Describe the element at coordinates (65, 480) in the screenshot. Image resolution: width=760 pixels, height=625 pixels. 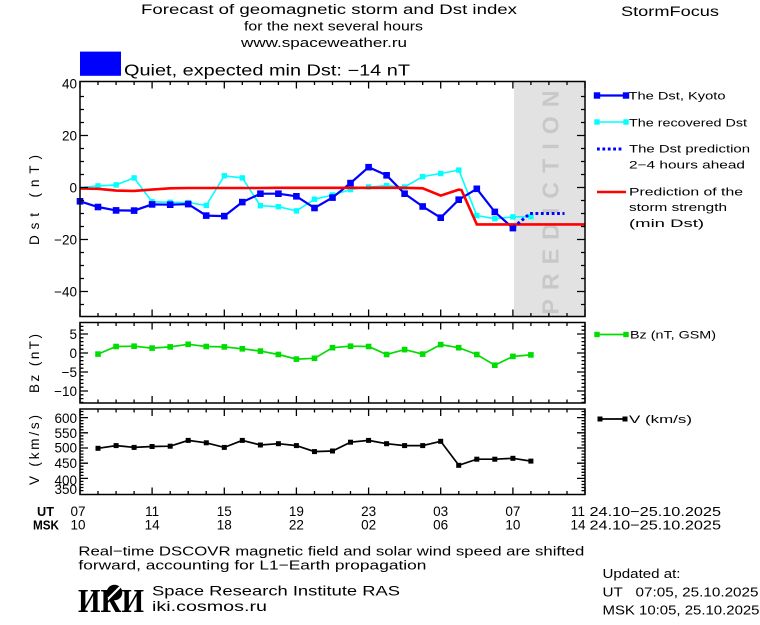
I see `svg-text: 400` at that location.